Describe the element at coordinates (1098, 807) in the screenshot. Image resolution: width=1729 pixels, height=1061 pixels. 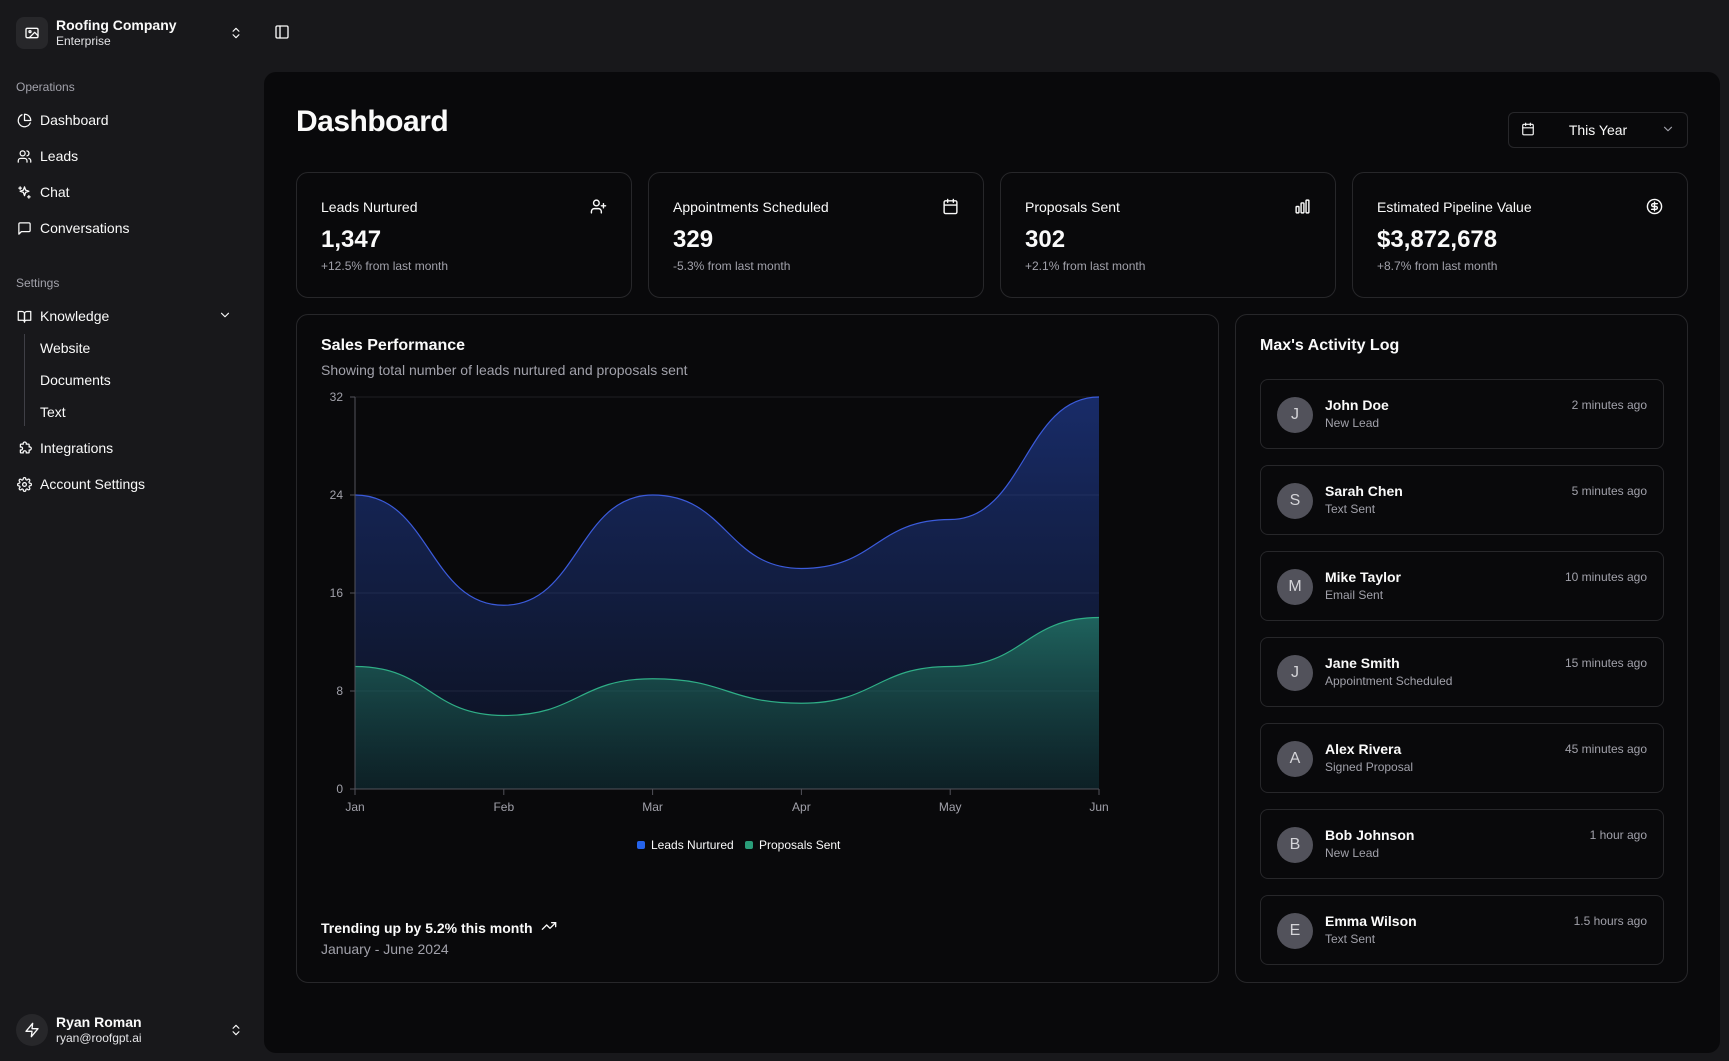
I see `x-tick-label: Jun` at that location.